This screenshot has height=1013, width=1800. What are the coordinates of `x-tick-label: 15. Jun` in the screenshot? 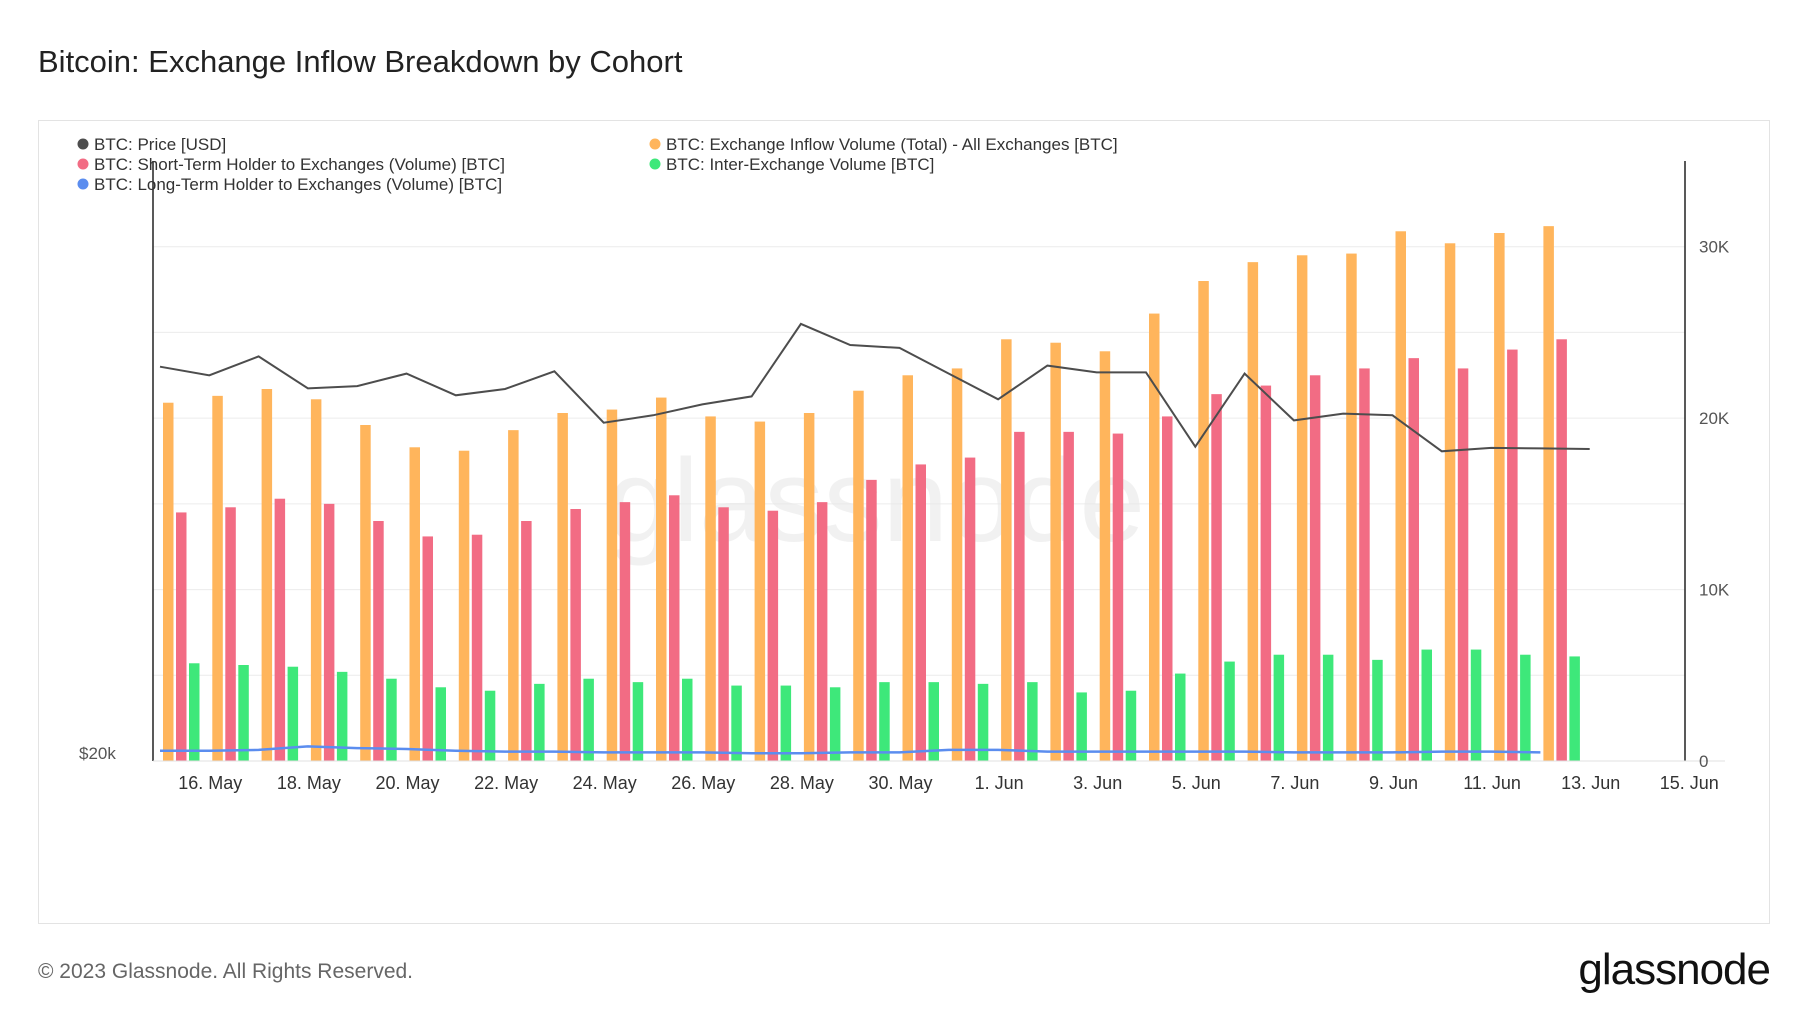 It's located at (1689, 783).